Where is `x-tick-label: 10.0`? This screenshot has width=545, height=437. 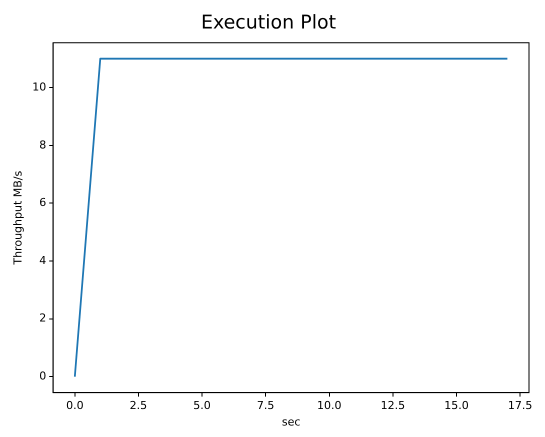
x-tick-label: 10.0 is located at coordinates (329, 405).